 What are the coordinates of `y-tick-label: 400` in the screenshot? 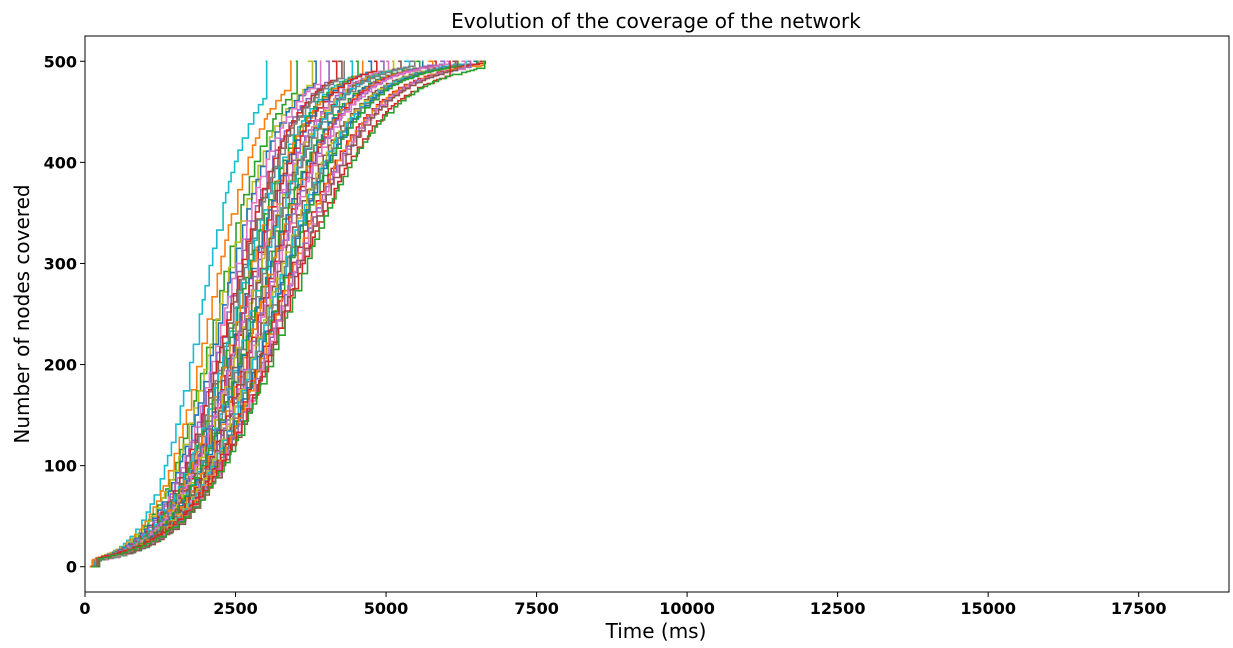 It's located at (60, 162).